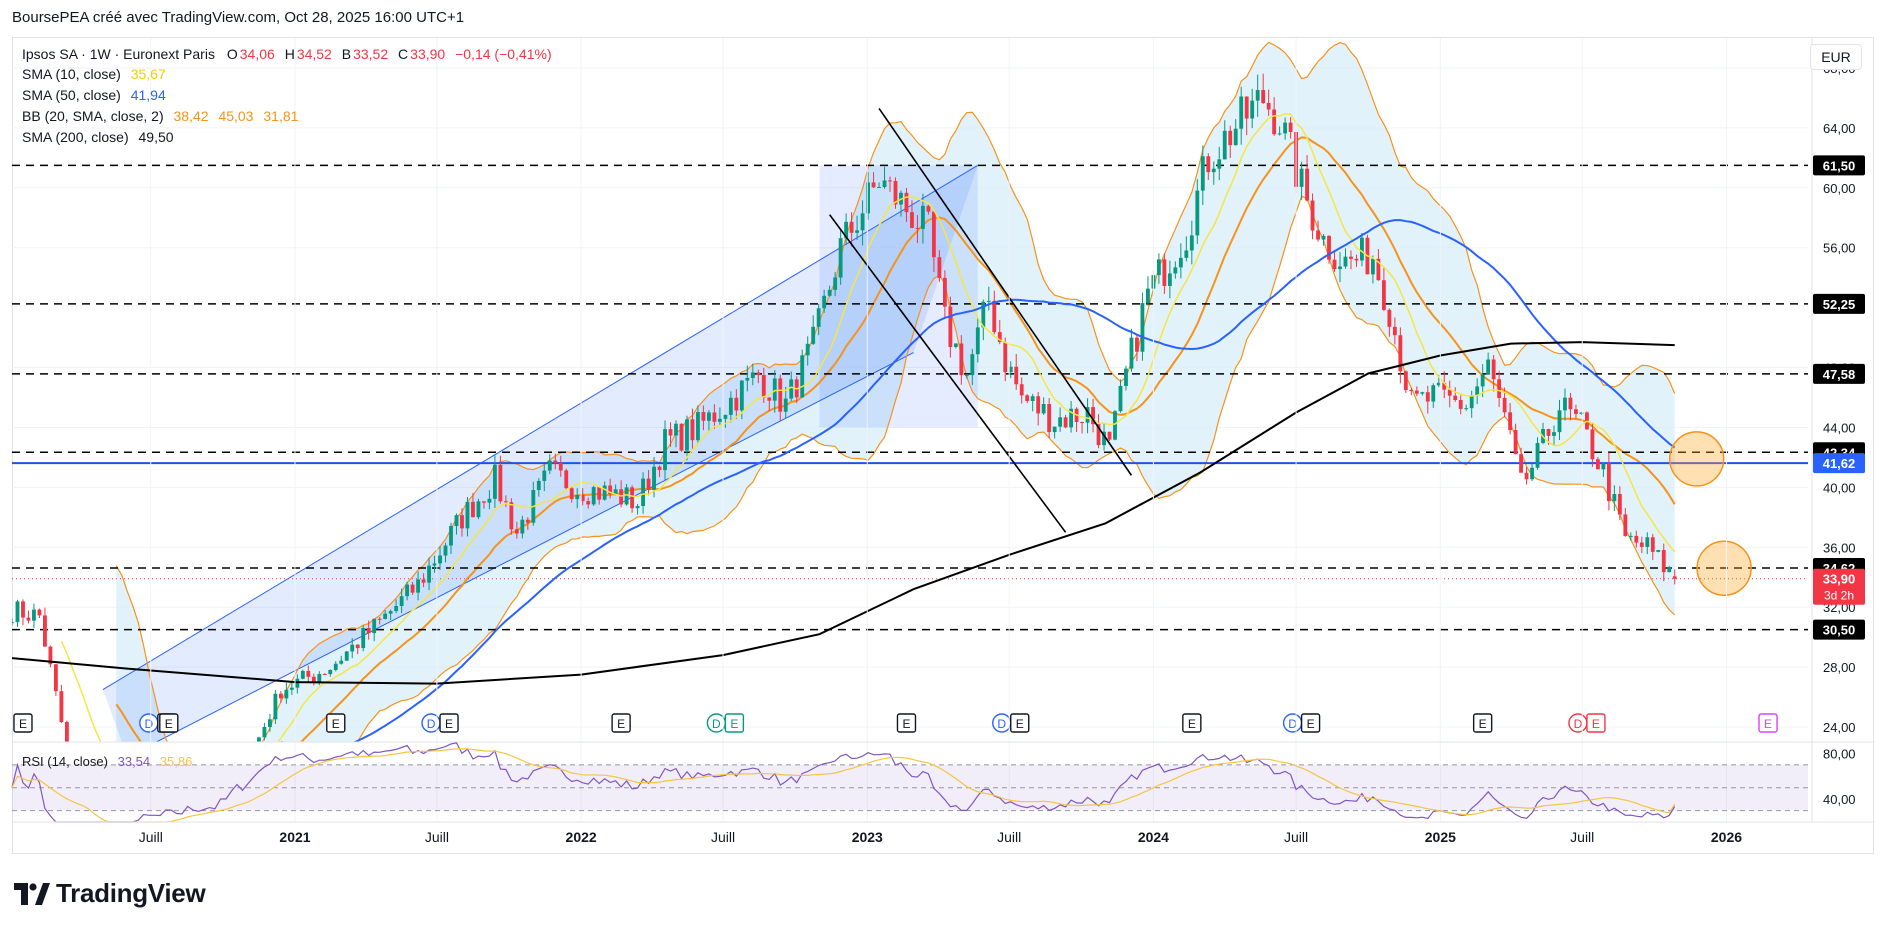 The width and height of the screenshot is (1885, 928). What do you see at coordinates (71, 74) in the screenshot?
I see `sma10-label: SMA (10, close)` at bounding box center [71, 74].